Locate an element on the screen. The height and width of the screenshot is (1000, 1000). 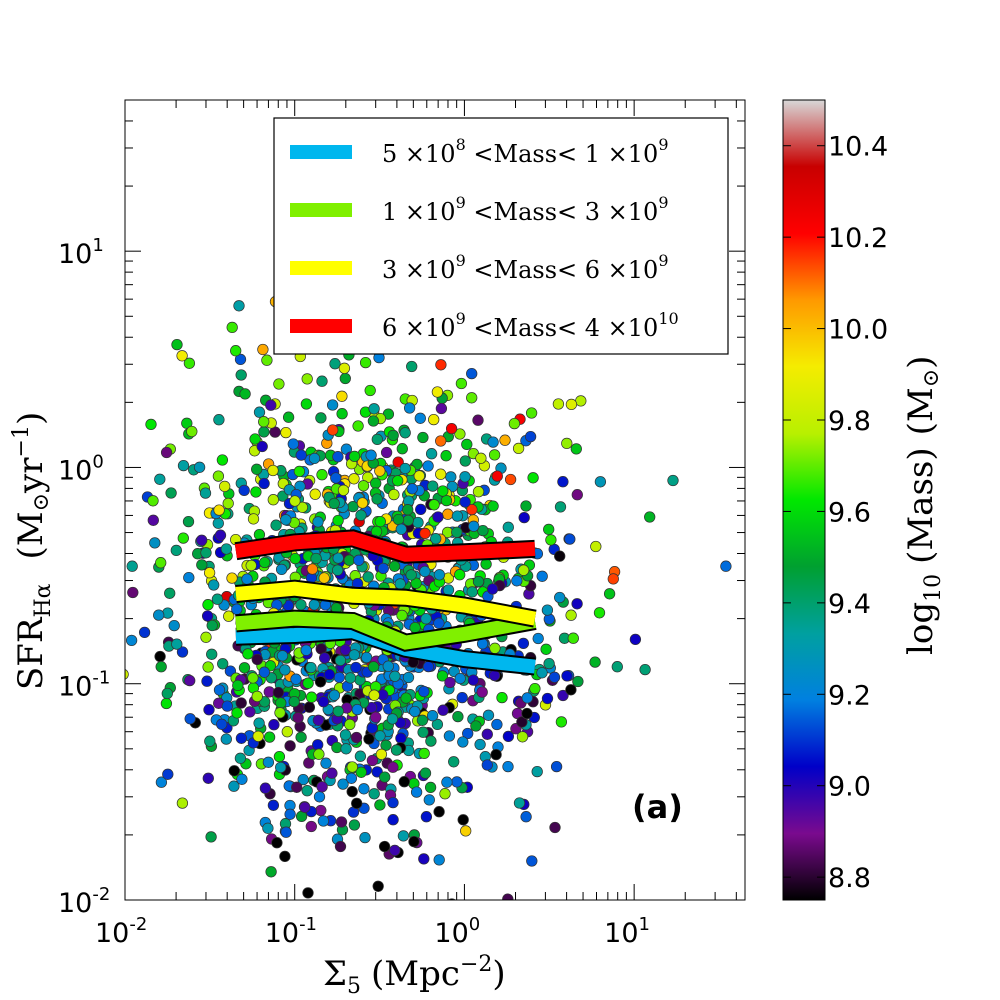
panel-label: (a) is located at coordinates (657, 807).